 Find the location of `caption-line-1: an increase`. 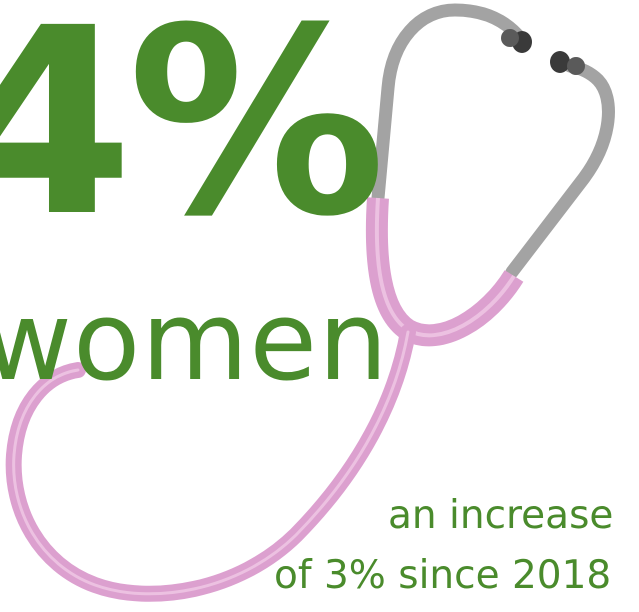

caption-line-1: an increase is located at coordinates (501, 515).